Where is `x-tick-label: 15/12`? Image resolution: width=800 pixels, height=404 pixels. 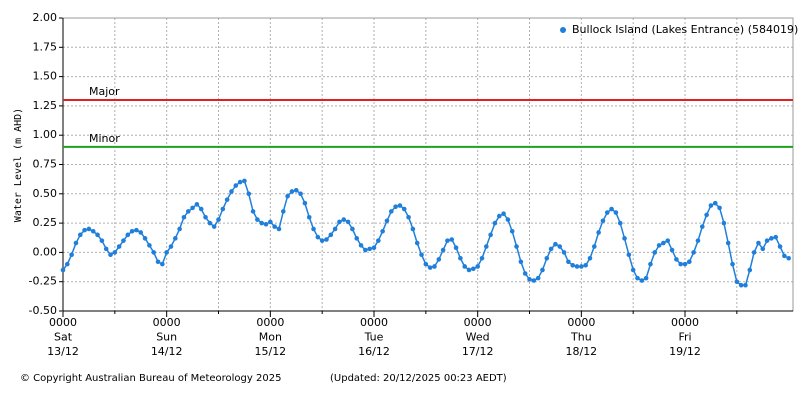
x-tick-label: 15/12 is located at coordinates (270, 351).